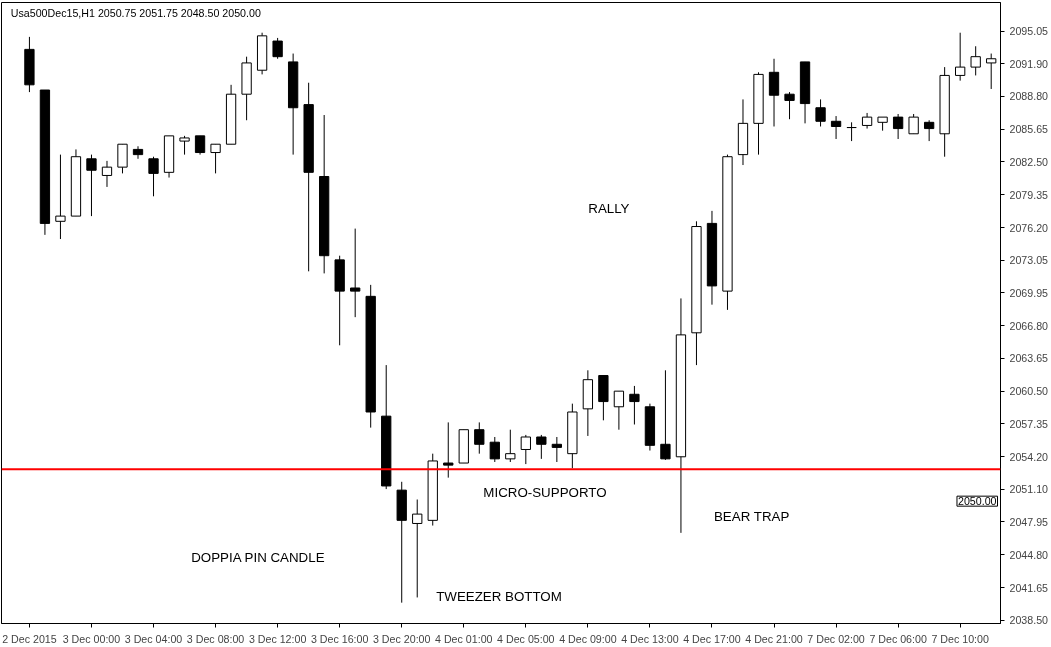 The height and width of the screenshot is (647, 1051). Describe the element at coordinates (898, 638) in the screenshot. I see `x-tick-label: 7 Dec 06:00` at that location.